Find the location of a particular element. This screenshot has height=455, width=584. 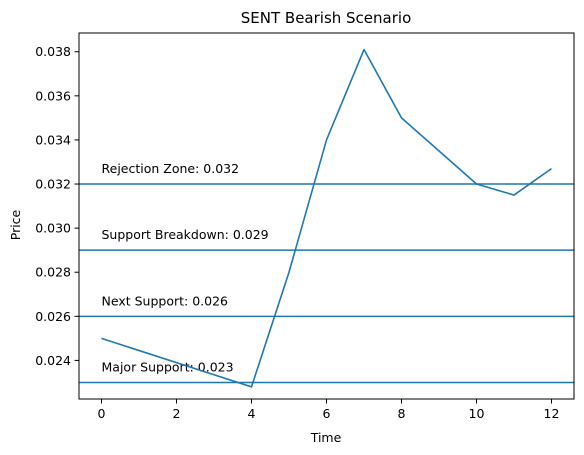

x-tick-label-5: 10 is located at coordinates (477, 413).